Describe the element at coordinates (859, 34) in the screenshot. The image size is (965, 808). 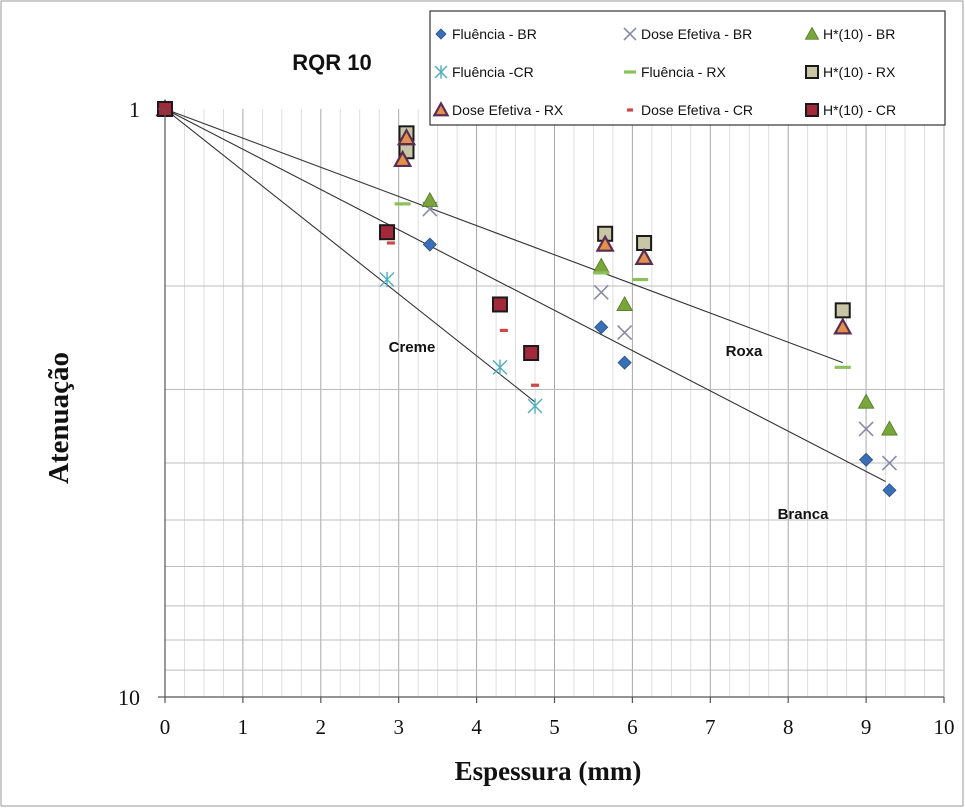
I see `legend-label-h-10-br: H*(10) - BR` at that location.